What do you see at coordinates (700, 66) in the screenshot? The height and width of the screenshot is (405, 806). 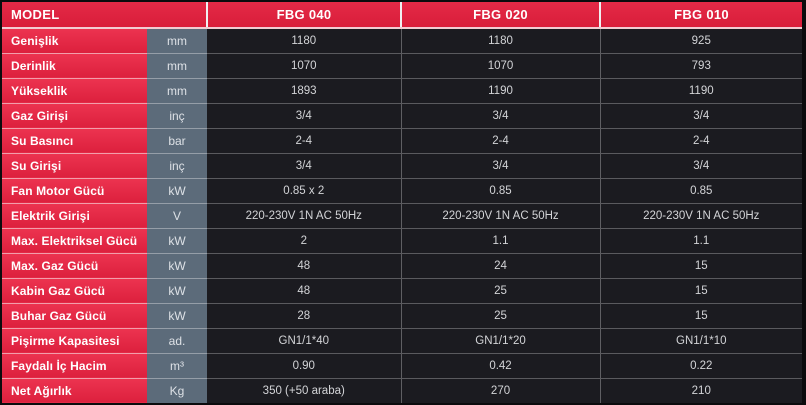 I see `cell-value-fbg-010: 793` at bounding box center [700, 66].